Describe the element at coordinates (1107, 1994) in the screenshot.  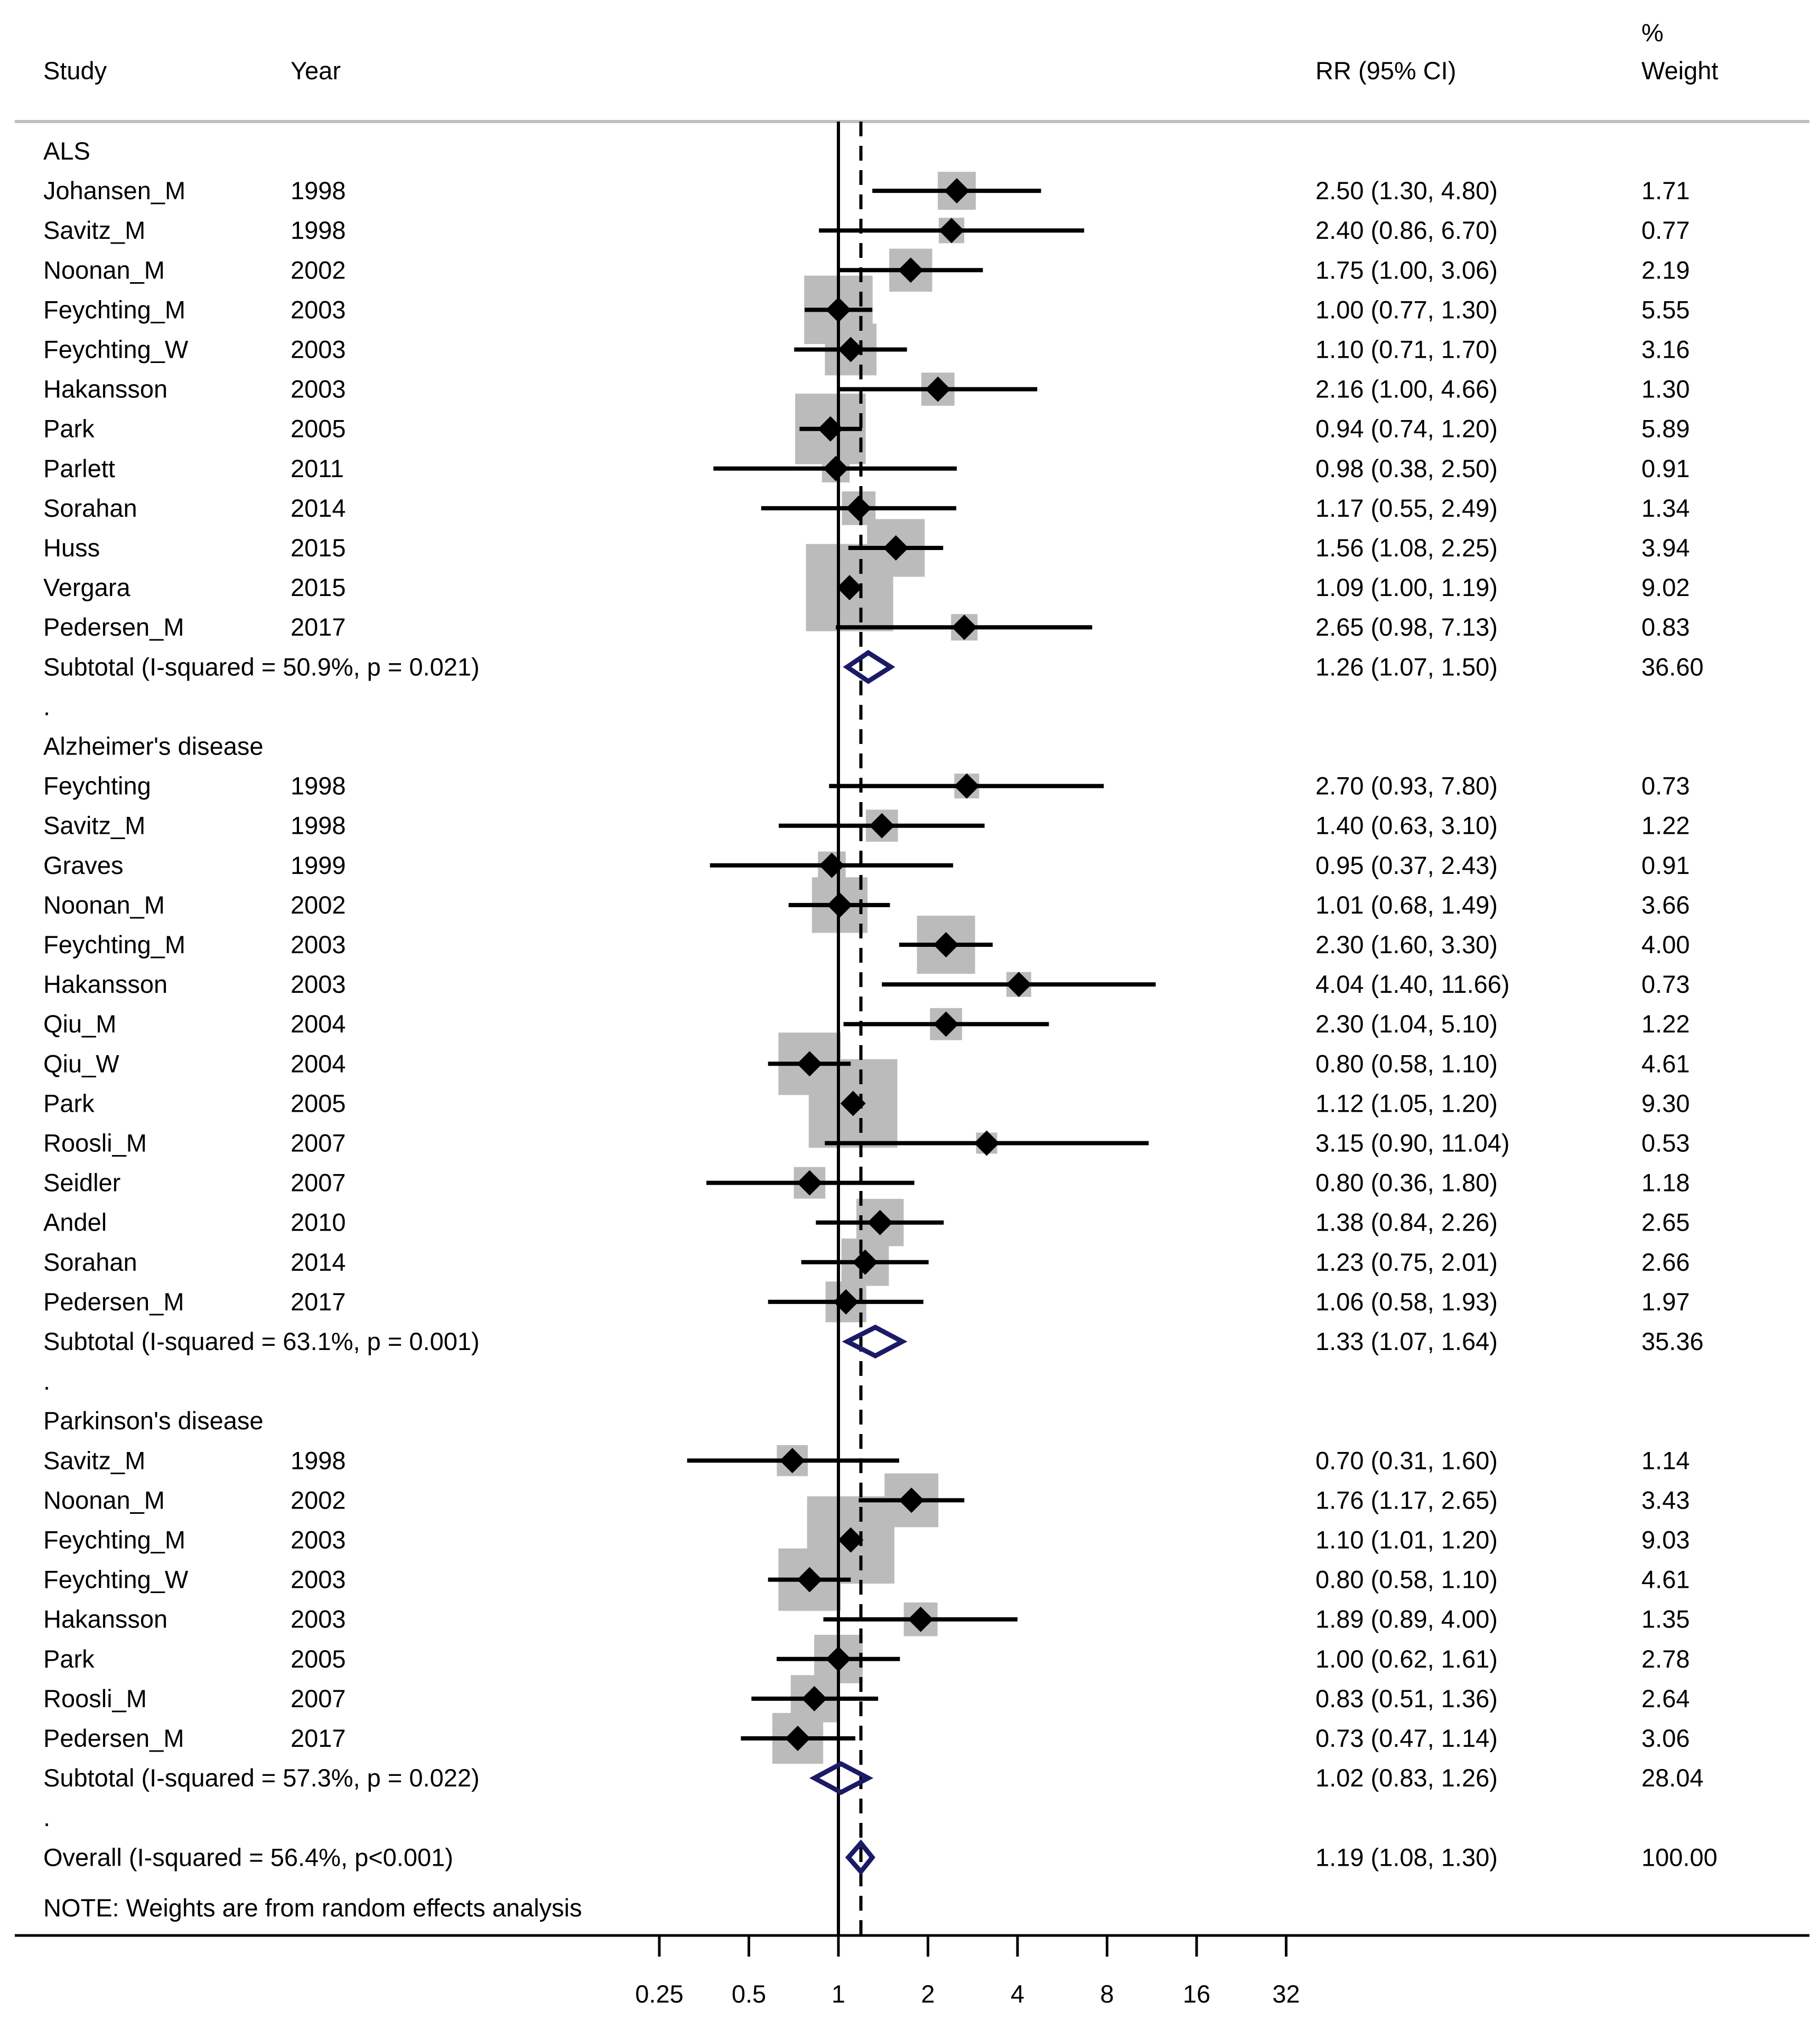
I see `x-tick-label: 8` at that location.